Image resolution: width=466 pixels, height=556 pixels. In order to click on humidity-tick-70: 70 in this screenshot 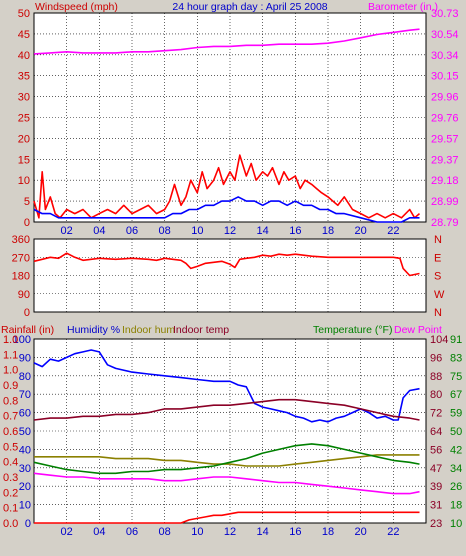, I will do `click(25, 395)`.